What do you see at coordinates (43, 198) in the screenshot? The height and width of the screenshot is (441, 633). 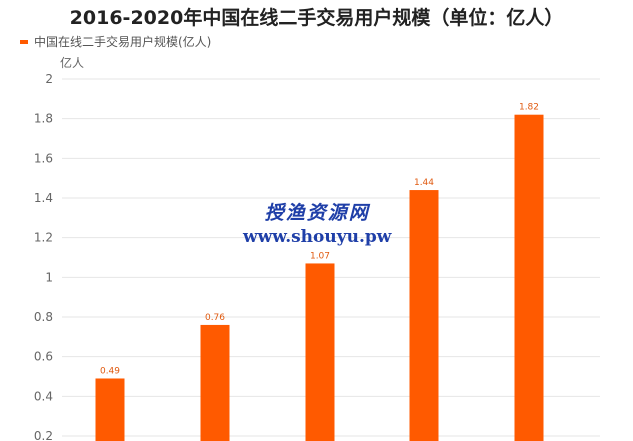 I see `y-tick-label: 1.4` at bounding box center [43, 198].